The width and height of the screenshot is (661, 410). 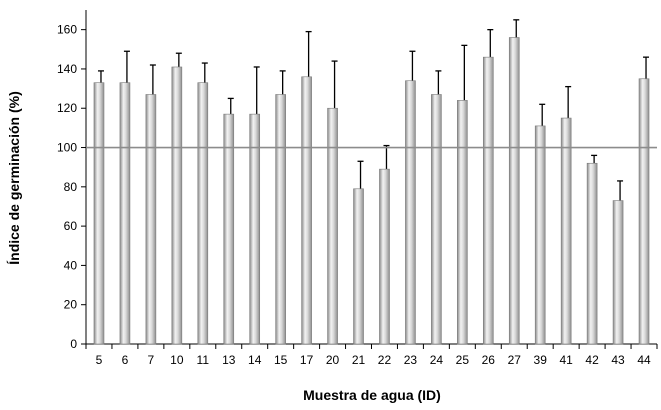 What do you see at coordinates (463, 360) in the screenshot?
I see `x-tick-label: 25` at bounding box center [463, 360].